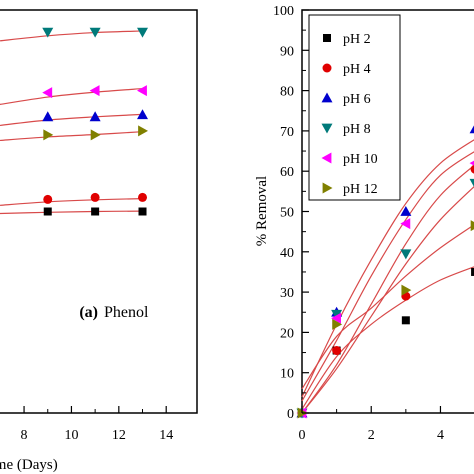  I want to click on left-x-ticks: 8 10 12 14, so click(97, 424).